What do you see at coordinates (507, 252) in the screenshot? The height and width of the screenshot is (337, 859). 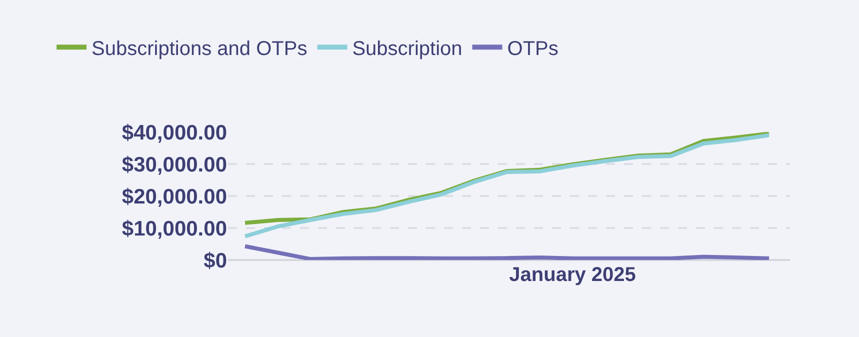 I see `line-series` at bounding box center [507, 252].